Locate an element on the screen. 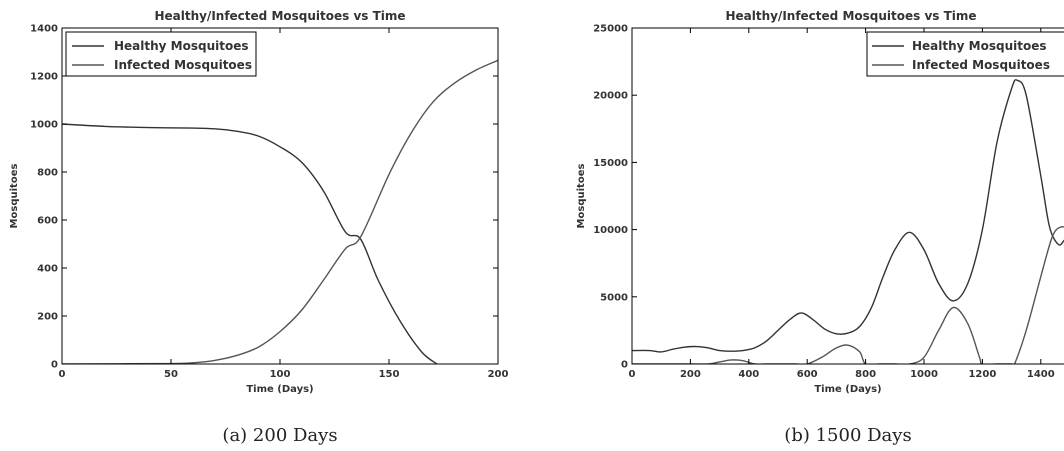 The image size is (1064, 451). y-tick-label: 10000 is located at coordinates (610, 230).